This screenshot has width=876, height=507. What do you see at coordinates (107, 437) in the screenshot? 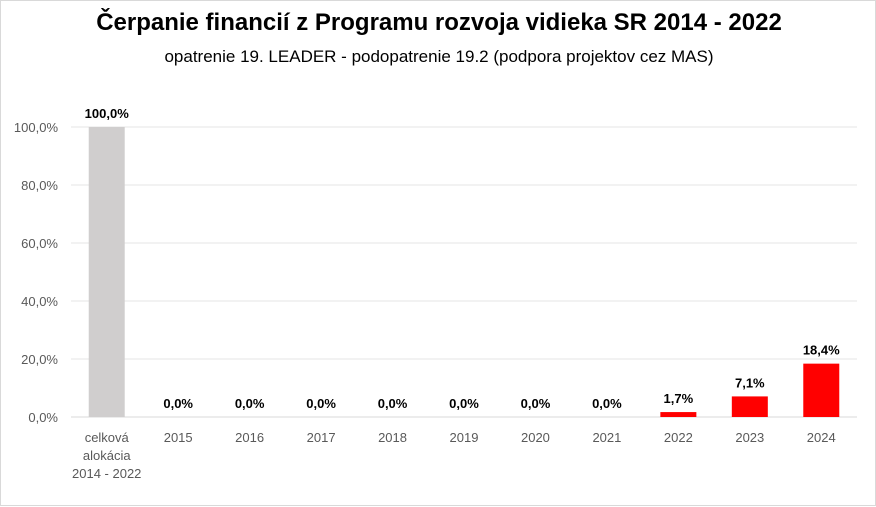
I see `x-tick-label: celková` at bounding box center [107, 437].